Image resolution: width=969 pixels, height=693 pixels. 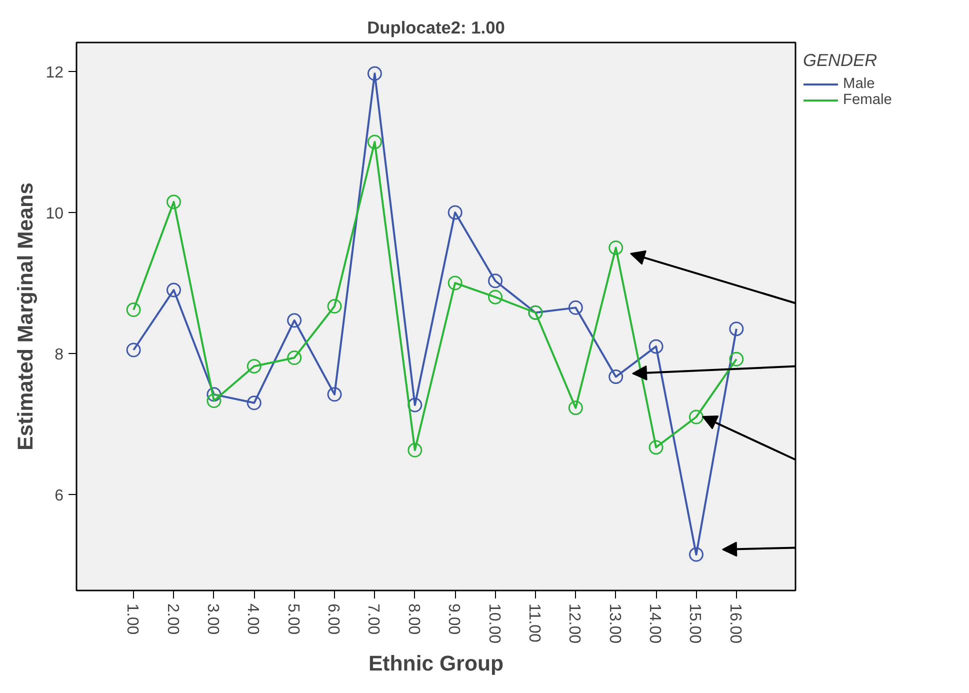 I want to click on x-tick-label: 13.00, so click(x=614, y=624).